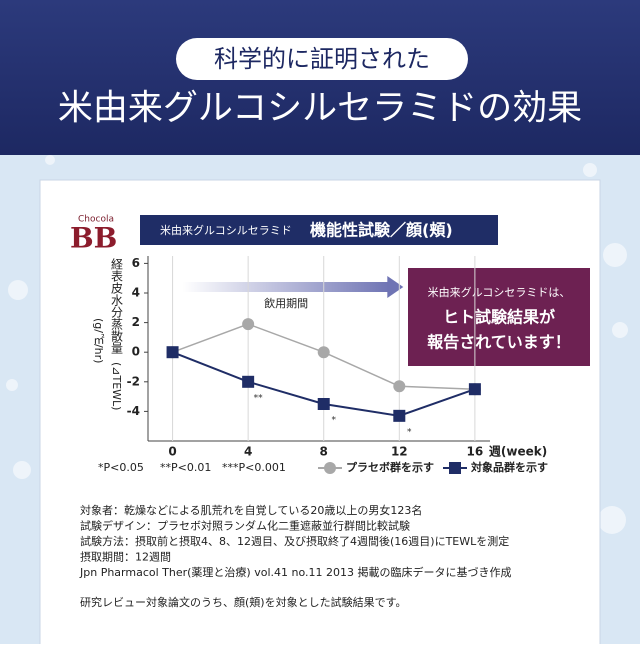  What do you see at coordinates (518, 451) in the screenshot?
I see `x-axis-label: 週(week)` at bounding box center [518, 451].